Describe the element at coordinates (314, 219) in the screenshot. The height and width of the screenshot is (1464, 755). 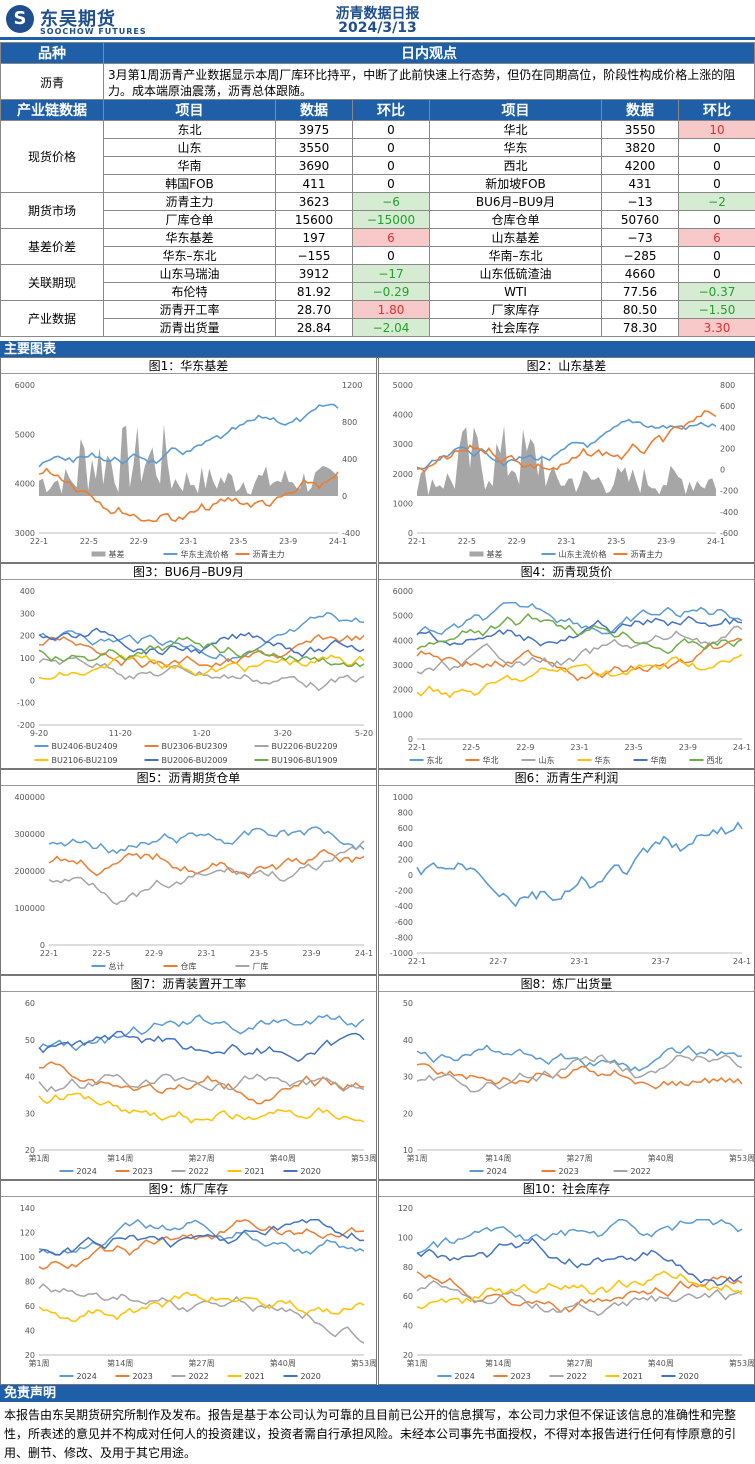
I see `item-value: 15600` at that location.